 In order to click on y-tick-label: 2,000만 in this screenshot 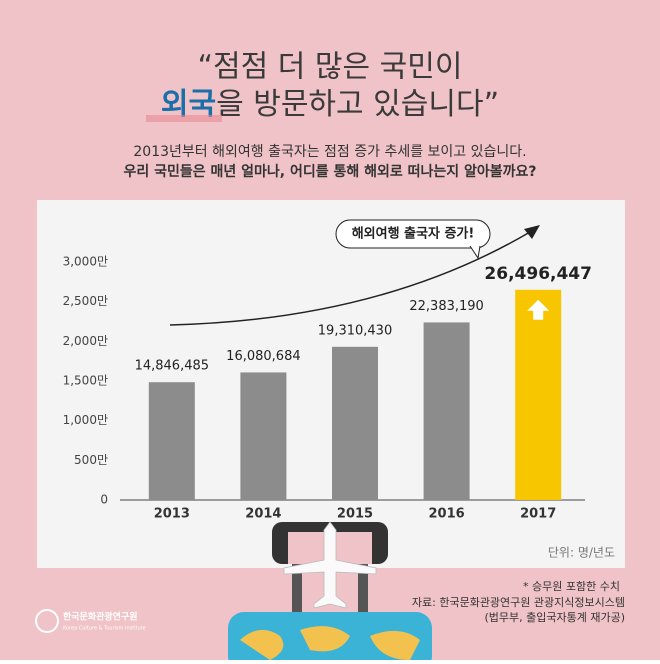, I will do `click(85, 341)`.